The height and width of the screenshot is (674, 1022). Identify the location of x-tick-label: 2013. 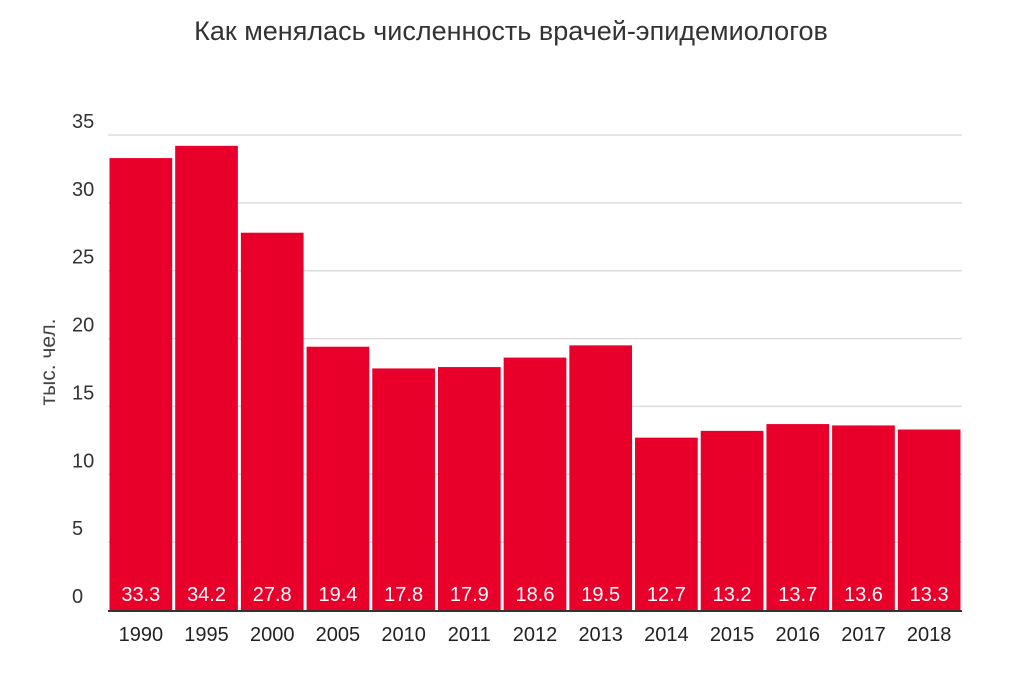
(600, 635).